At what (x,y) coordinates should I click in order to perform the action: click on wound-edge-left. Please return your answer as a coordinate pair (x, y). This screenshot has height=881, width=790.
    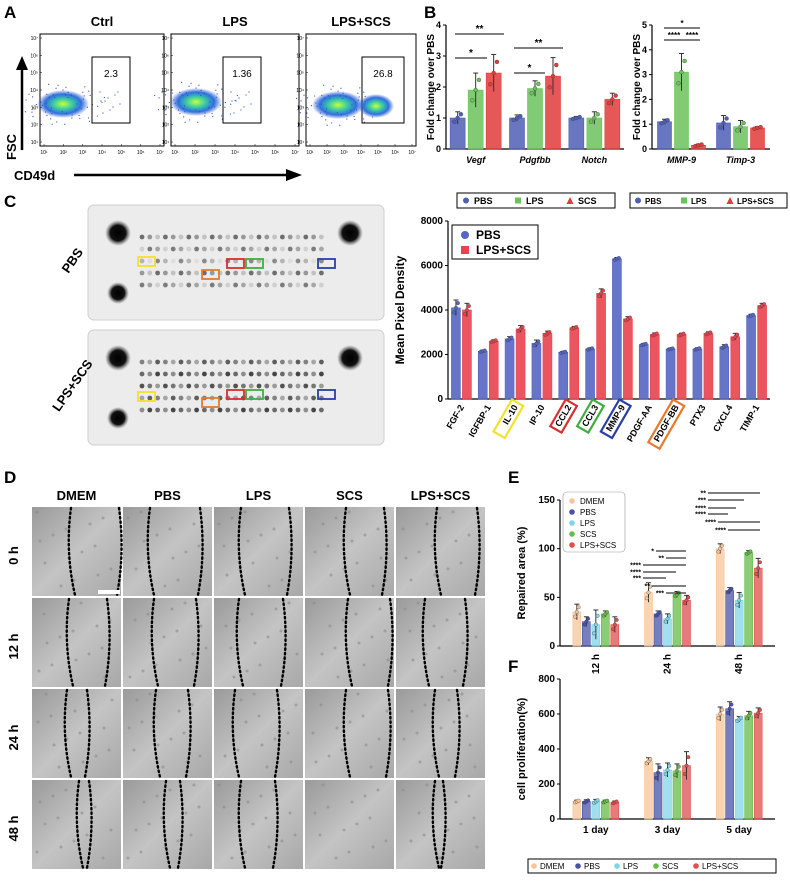
    Looking at the image, I should click on (438, 551).